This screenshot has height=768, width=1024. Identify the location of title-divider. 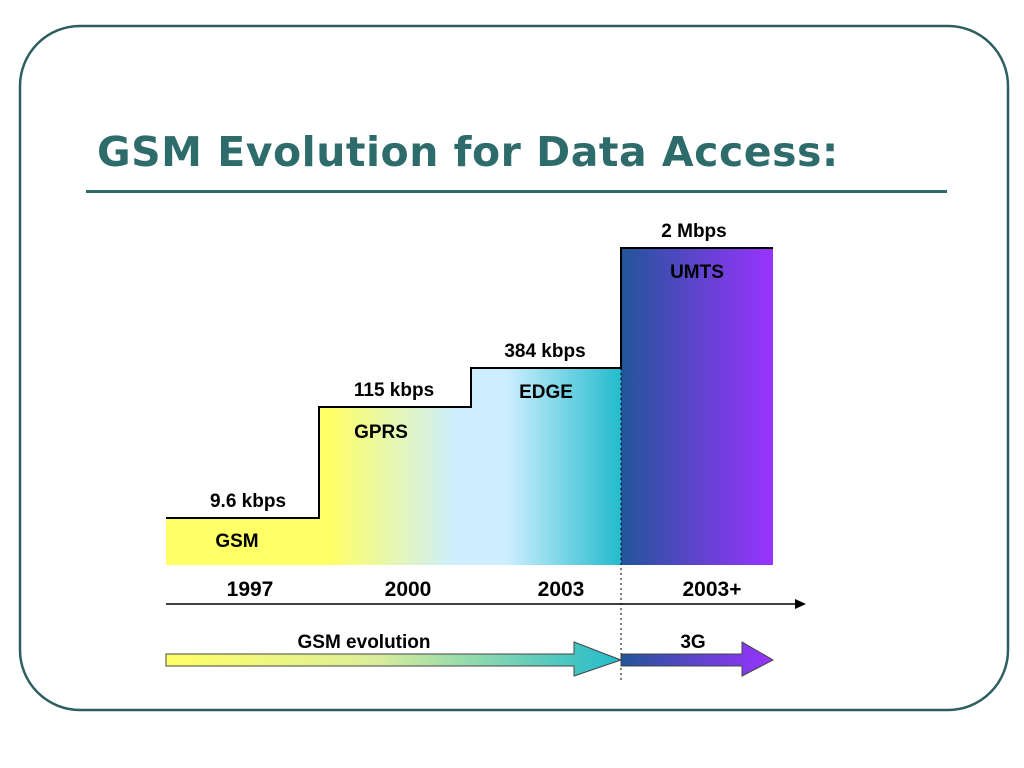
(516, 191).